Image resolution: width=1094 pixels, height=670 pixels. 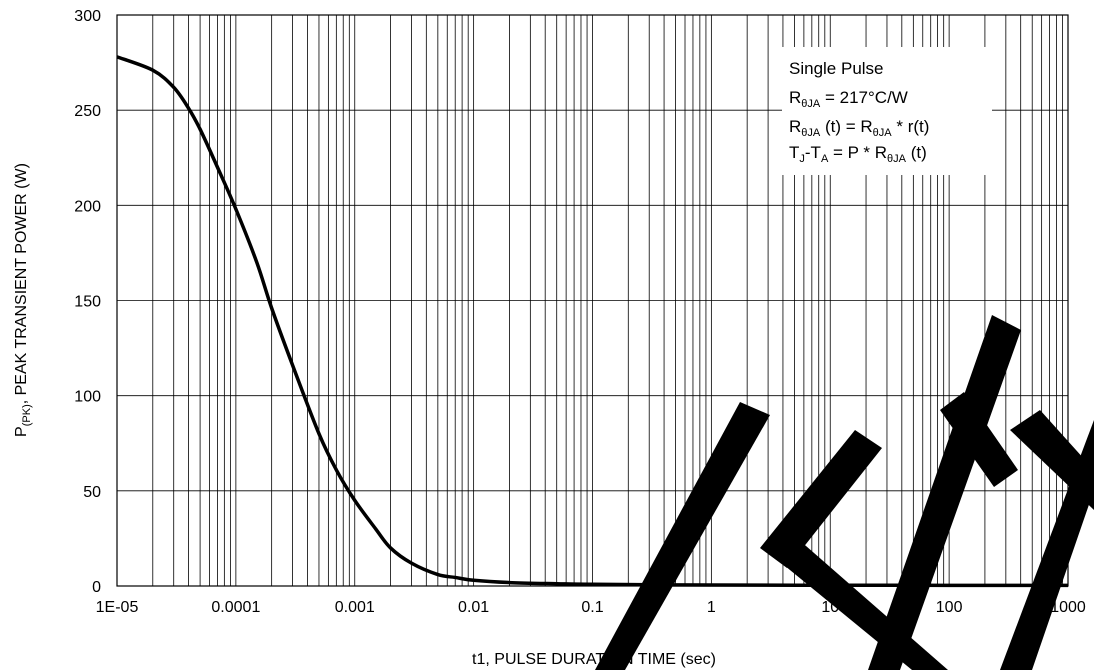 I want to click on x-ticks: 1E-05 0.0001 0.001 0.01 0.1 1 10 100 1000, so click(x=591, y=607).